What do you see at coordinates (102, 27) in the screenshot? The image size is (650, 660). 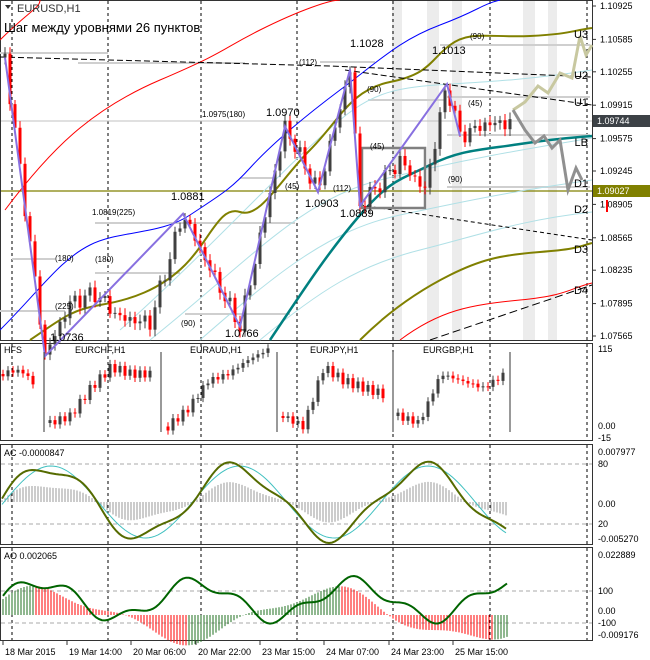 I see `chart-subtitle: Шаг между уровнями 26 пунктов` at bounding box center [102, 27].